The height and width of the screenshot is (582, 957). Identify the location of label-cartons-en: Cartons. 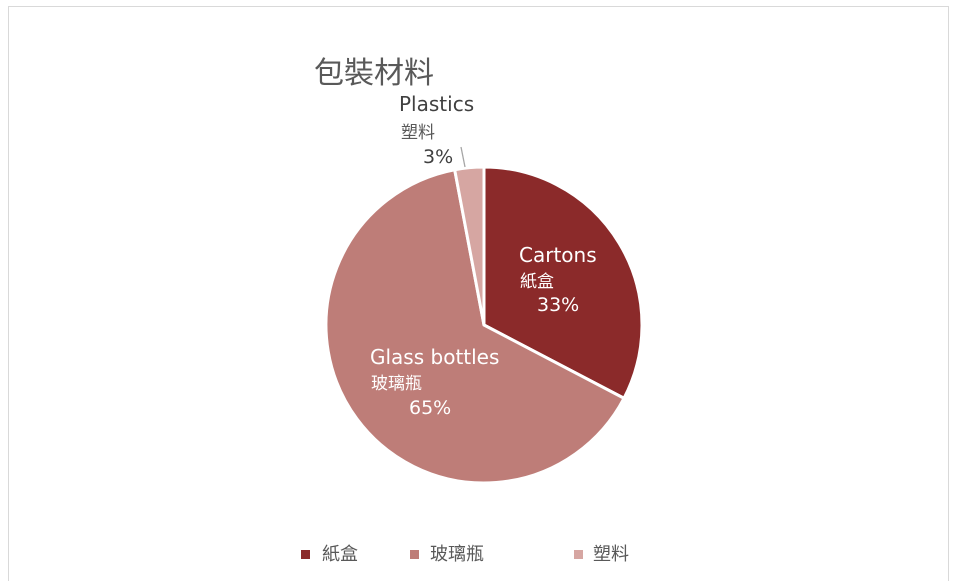
(558, 255).